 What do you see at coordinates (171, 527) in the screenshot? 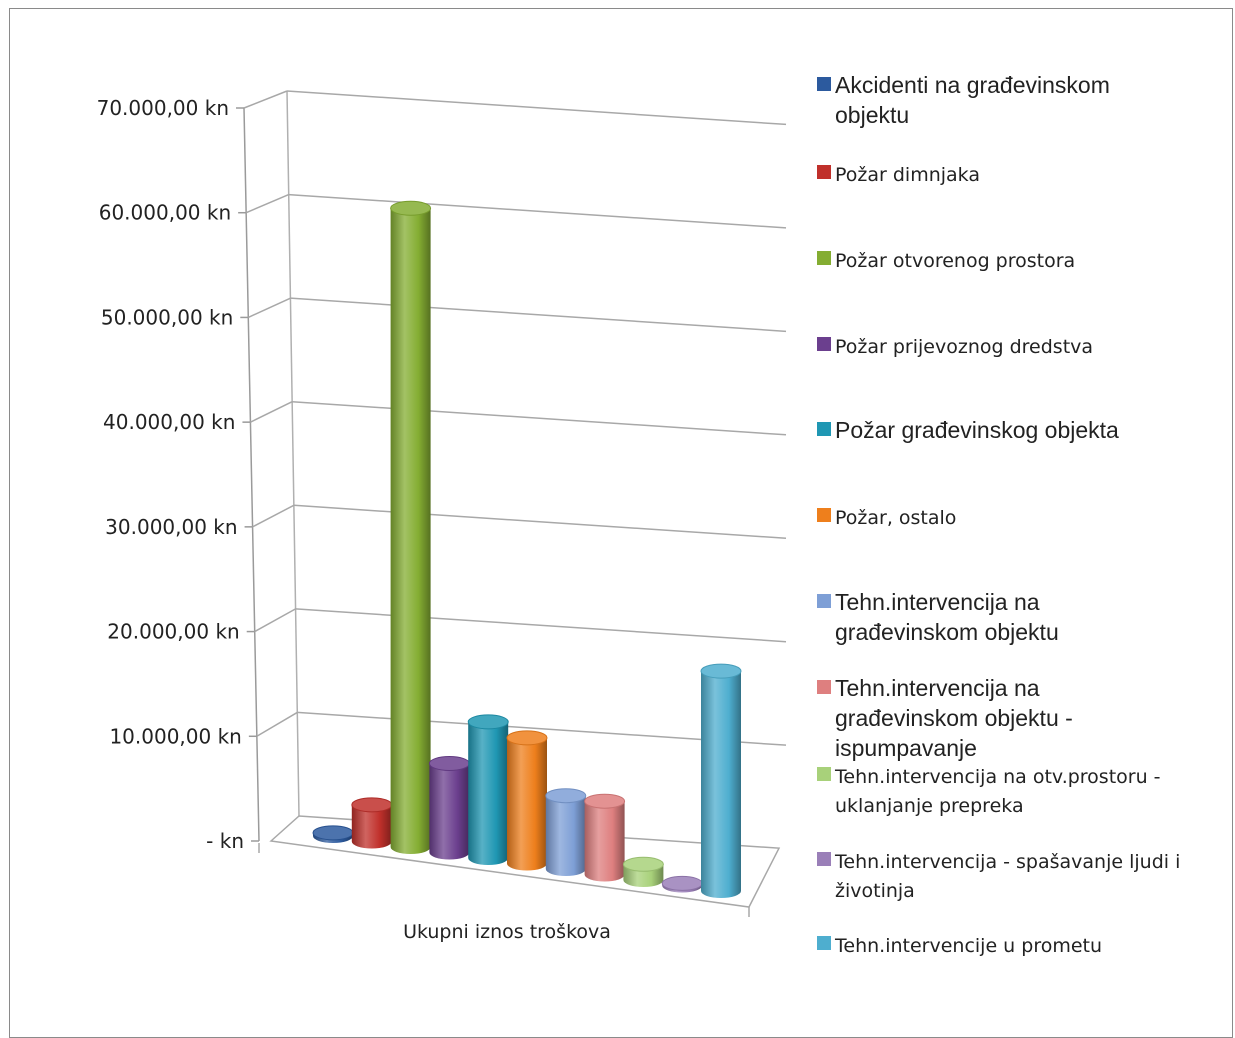
I see `y-tick-label: 30.000,00 kn` at bounding box center [171, 527].